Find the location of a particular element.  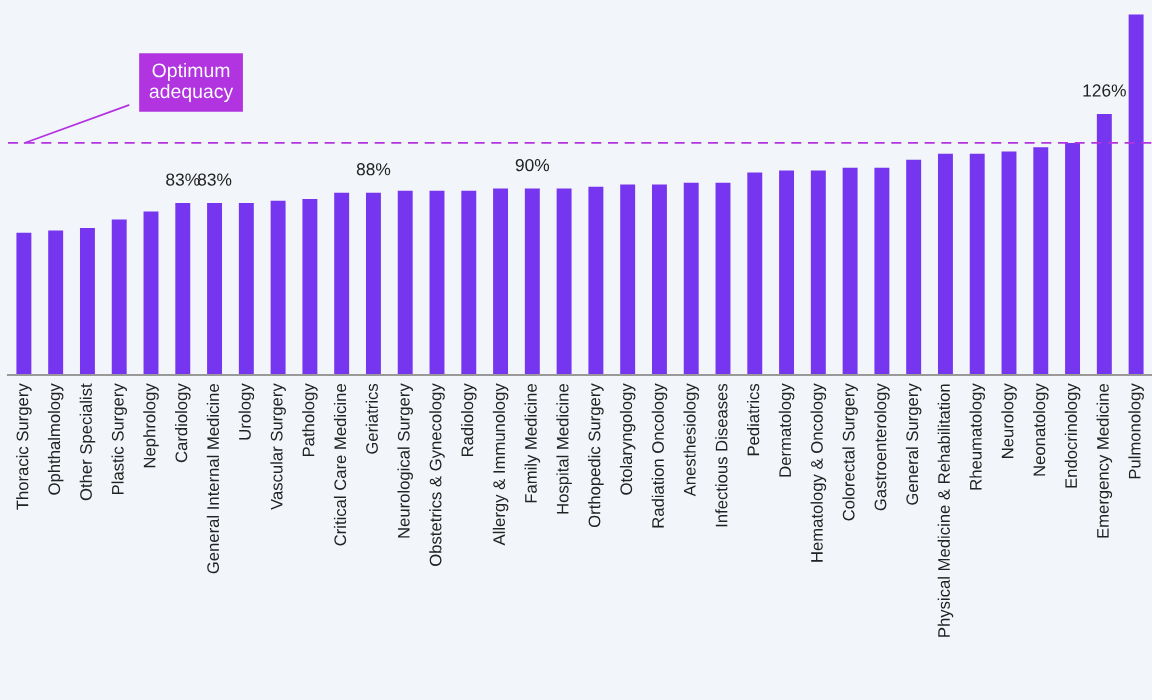

x-tick-label: Neurology is located at coordinates (1009, 420).